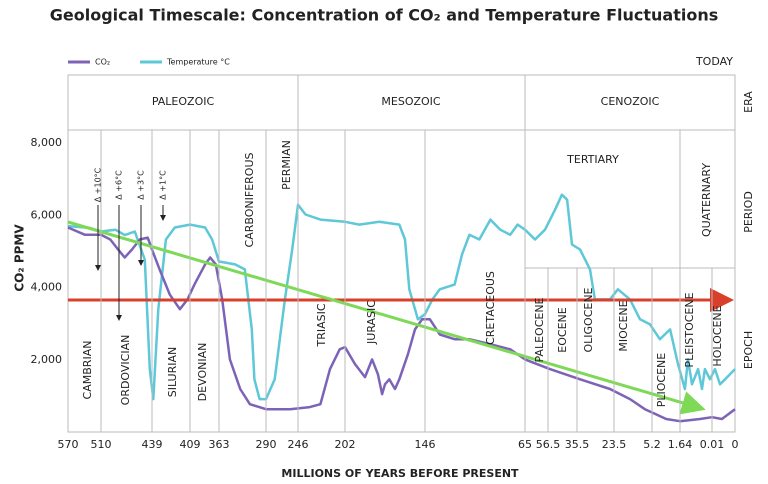 The width and height of the screenshot is (768, 484). I want to click on row-label: ERA, so click(748, 102).